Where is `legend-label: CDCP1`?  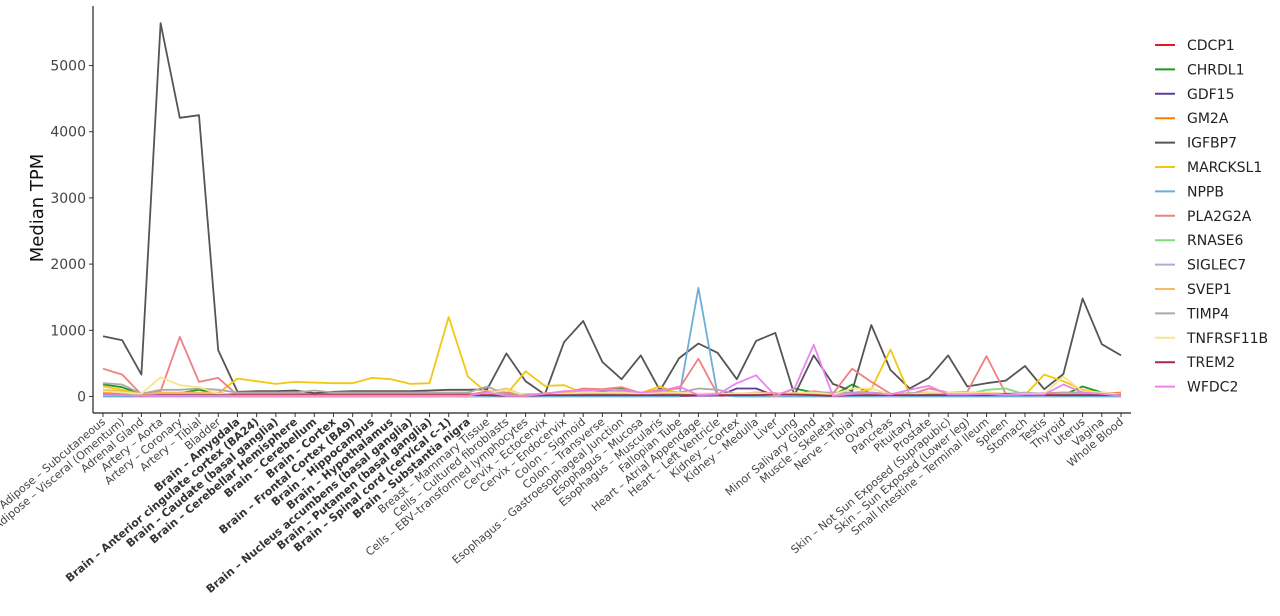
legend-label: CDCP1 is located at coordinates (1211, 46).